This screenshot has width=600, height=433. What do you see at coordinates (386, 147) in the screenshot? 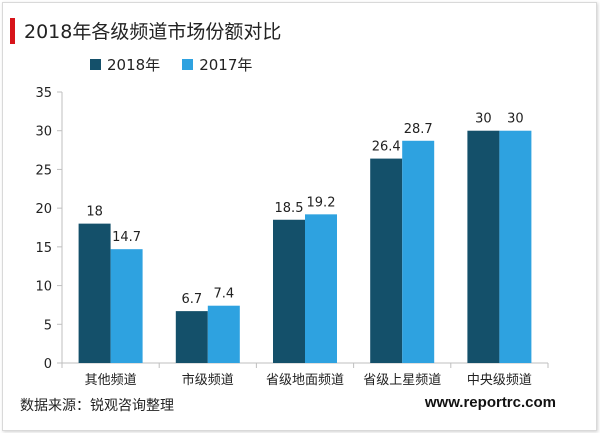
I see `data-label: 26.4` at bounding box center [386, 147].